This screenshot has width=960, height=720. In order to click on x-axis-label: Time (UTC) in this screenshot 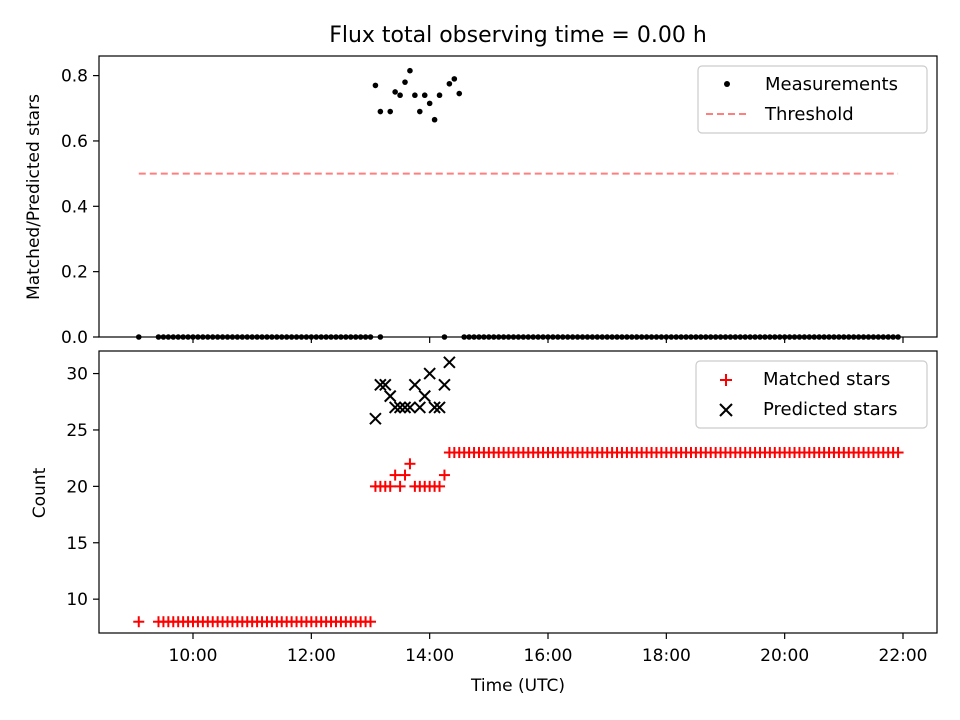, I will do `click(517, 686)`.